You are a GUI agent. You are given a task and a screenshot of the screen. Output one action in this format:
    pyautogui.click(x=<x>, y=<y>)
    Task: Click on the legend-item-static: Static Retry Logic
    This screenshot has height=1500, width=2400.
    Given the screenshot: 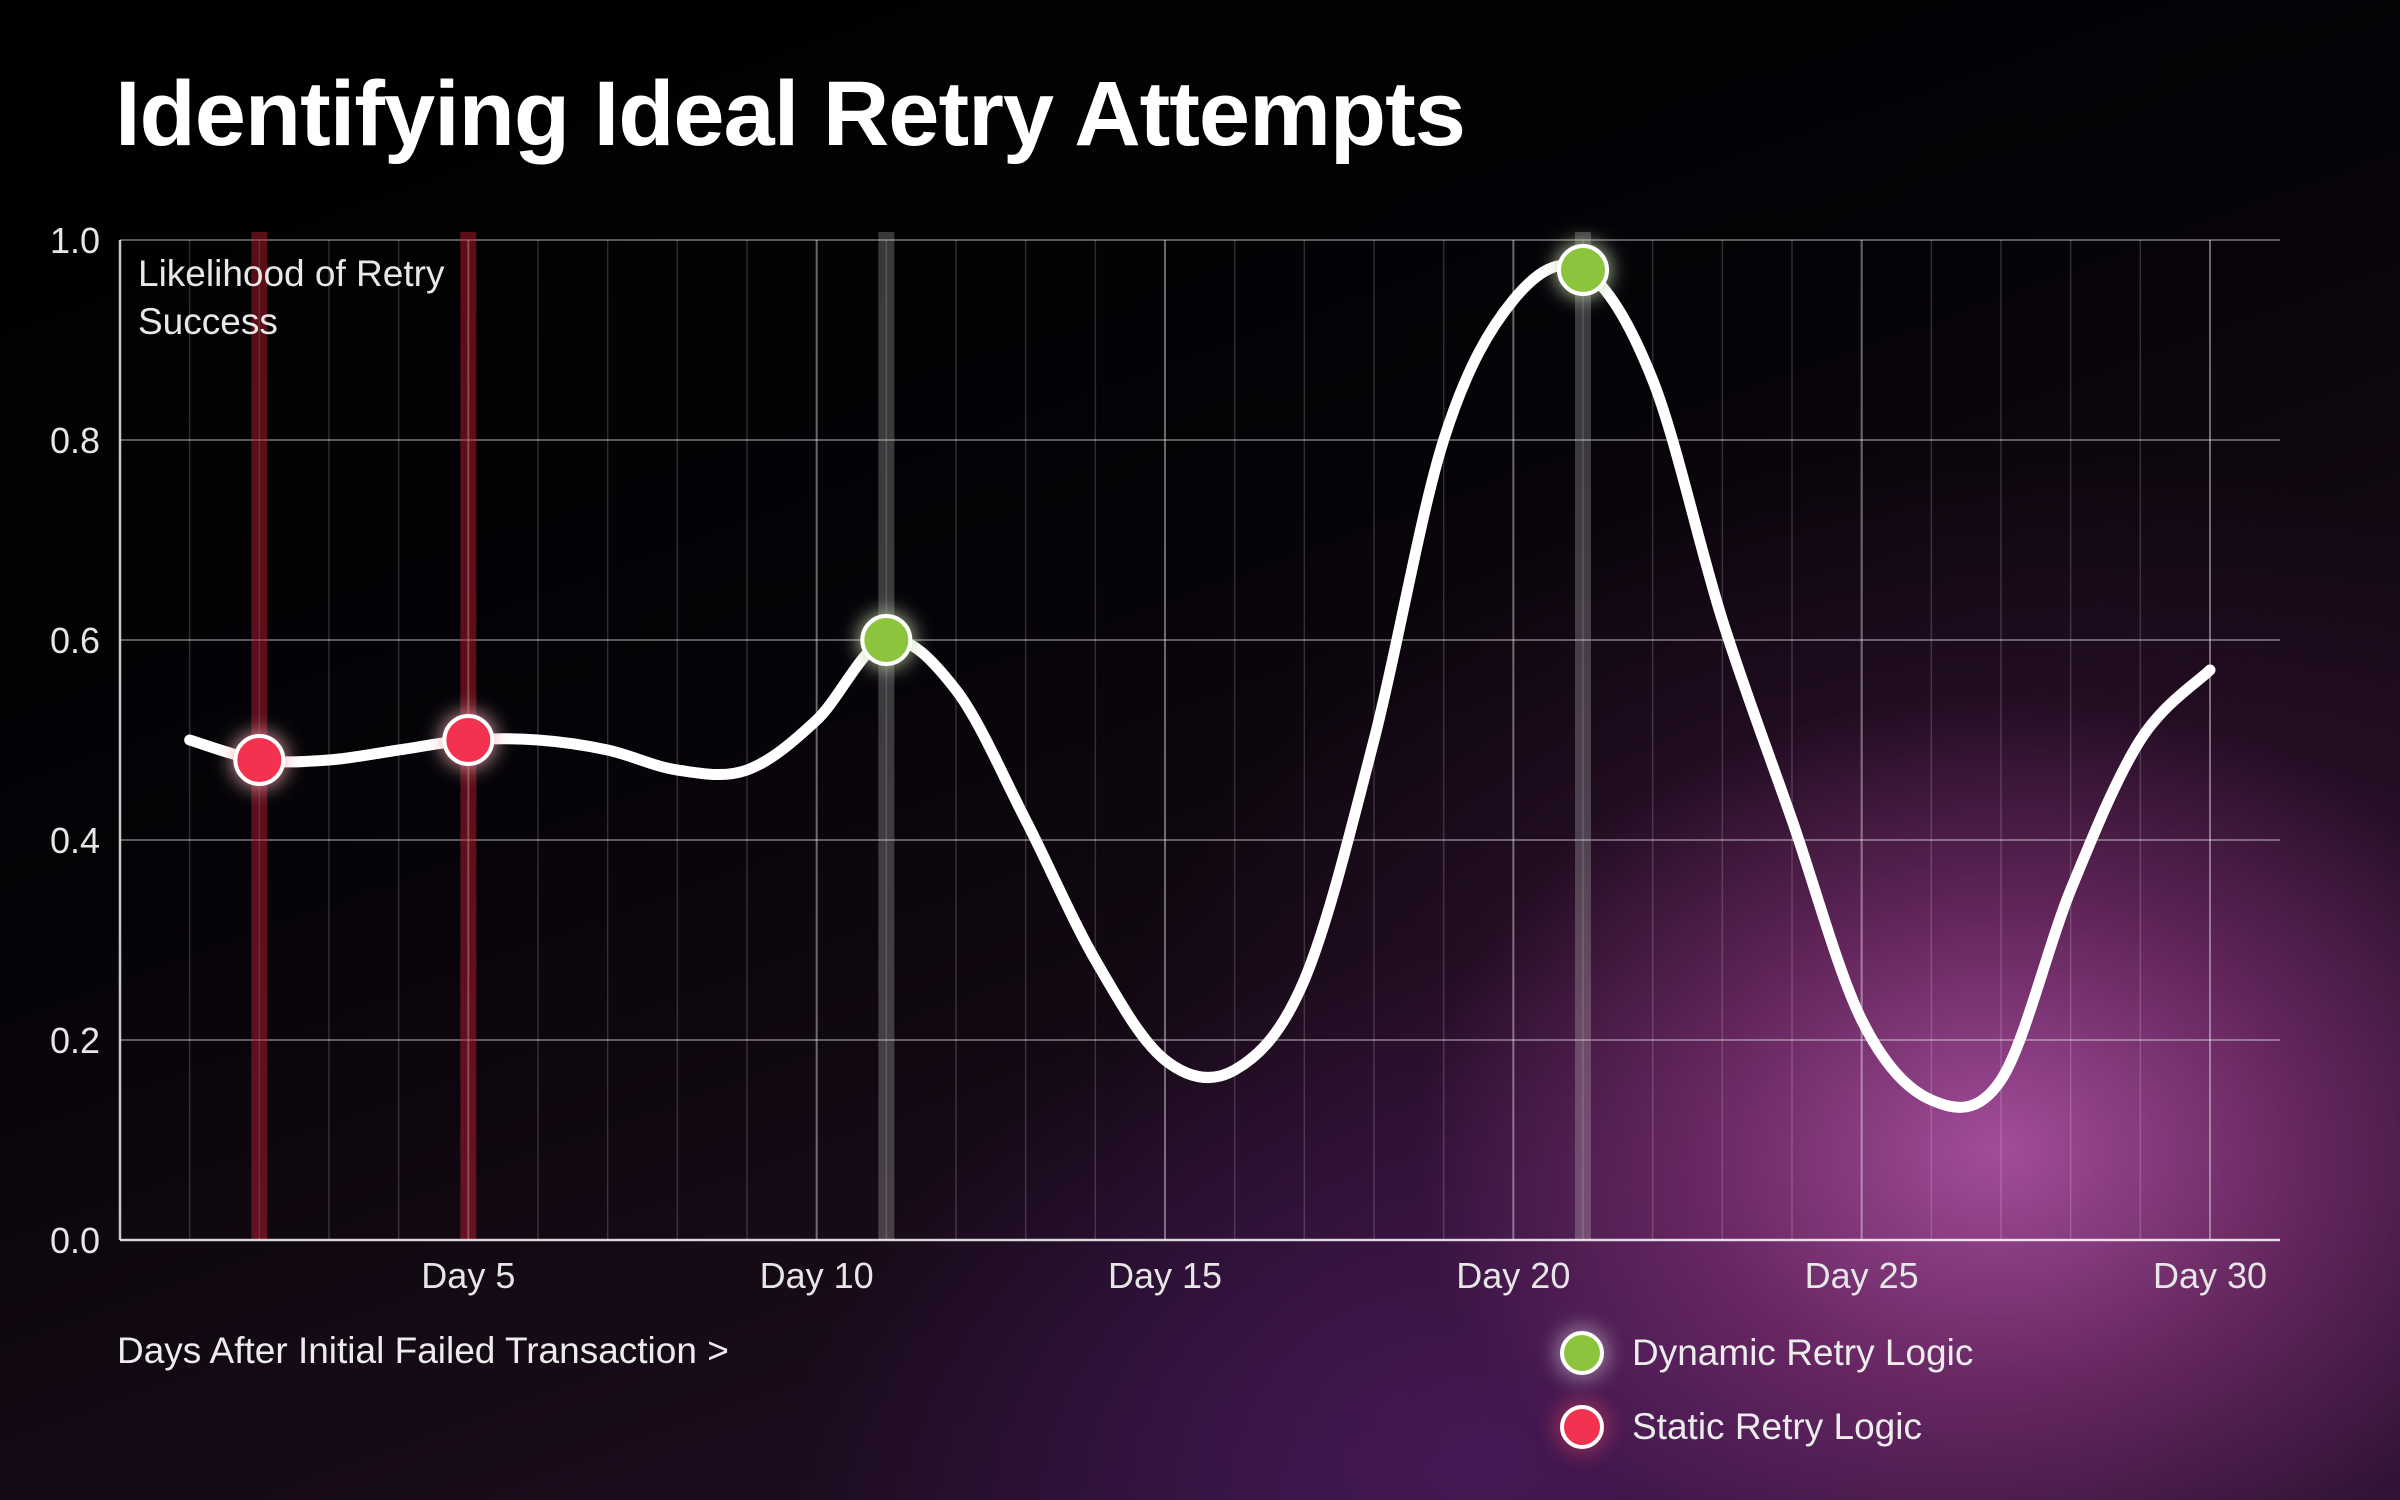 What is the action you would take?
    pyautogui.click(x=1741, y=1427)
    